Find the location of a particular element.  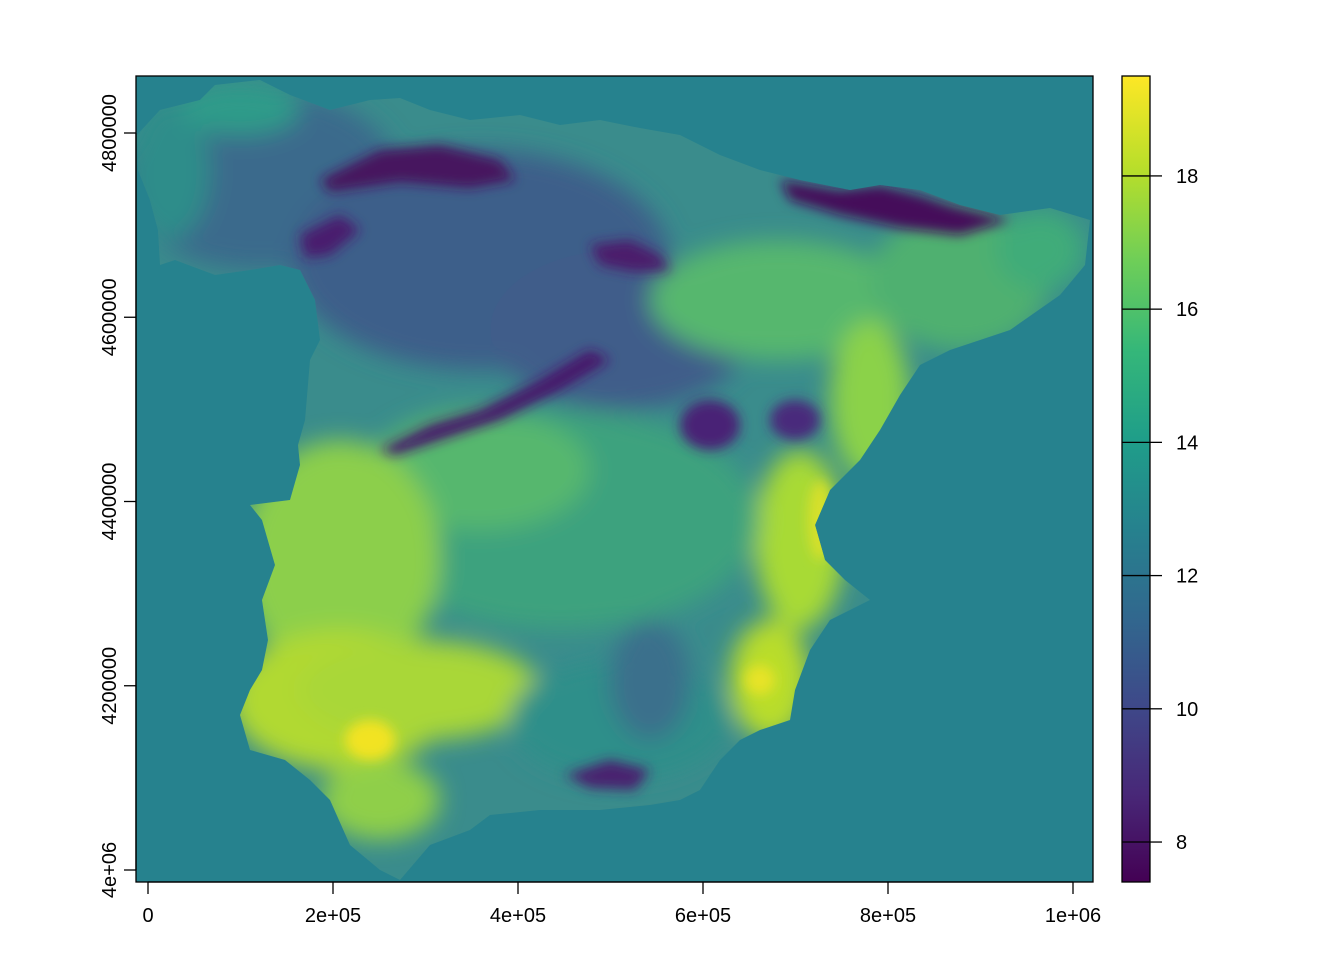

x-tick-label: 2e+05 is located at coordinates (333, 916).